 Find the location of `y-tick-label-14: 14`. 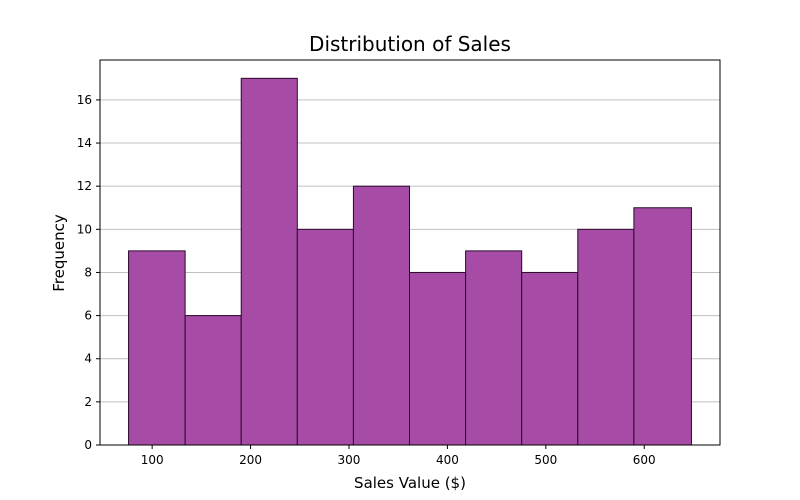

y-tick-label-14: 14 is located at coordinates (84, 143).